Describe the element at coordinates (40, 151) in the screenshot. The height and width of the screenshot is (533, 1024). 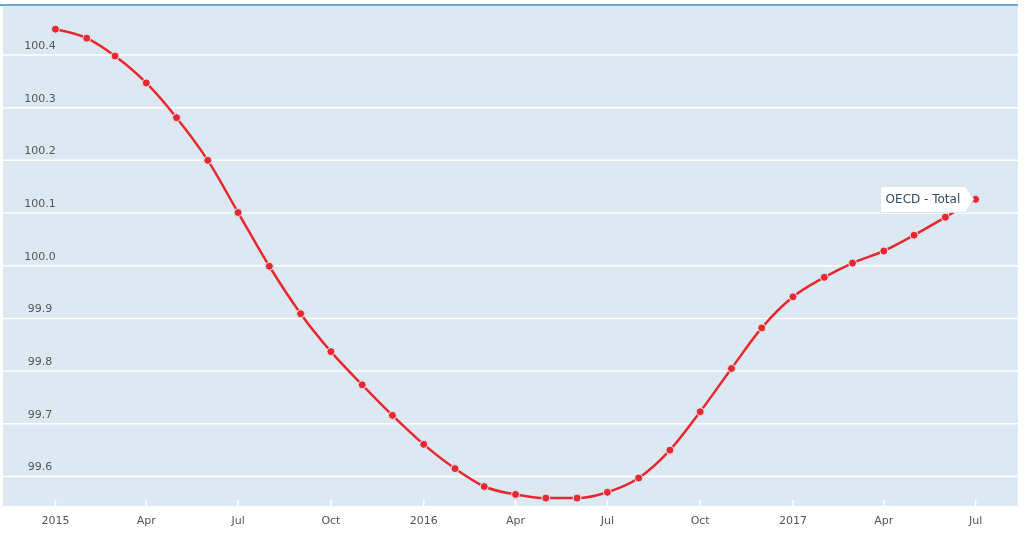
I see `y-tick-label: 100.2` at that location.